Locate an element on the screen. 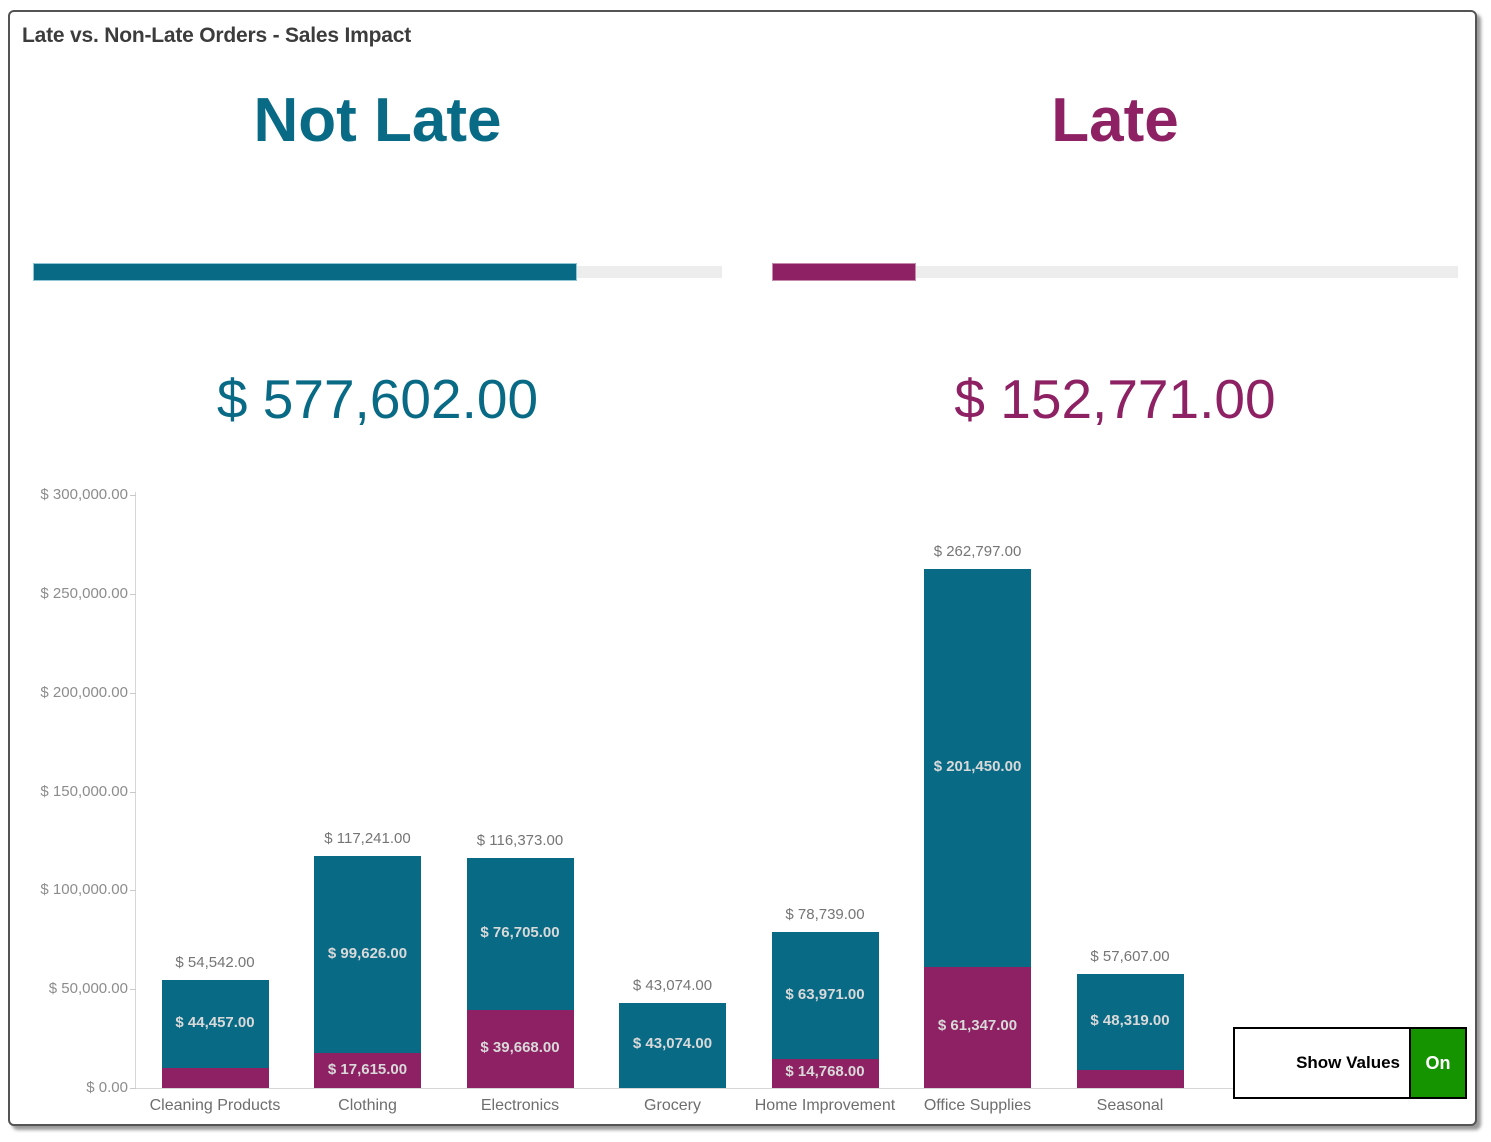  show-values-on-badge: On is located at coordinates (1437, 1063).